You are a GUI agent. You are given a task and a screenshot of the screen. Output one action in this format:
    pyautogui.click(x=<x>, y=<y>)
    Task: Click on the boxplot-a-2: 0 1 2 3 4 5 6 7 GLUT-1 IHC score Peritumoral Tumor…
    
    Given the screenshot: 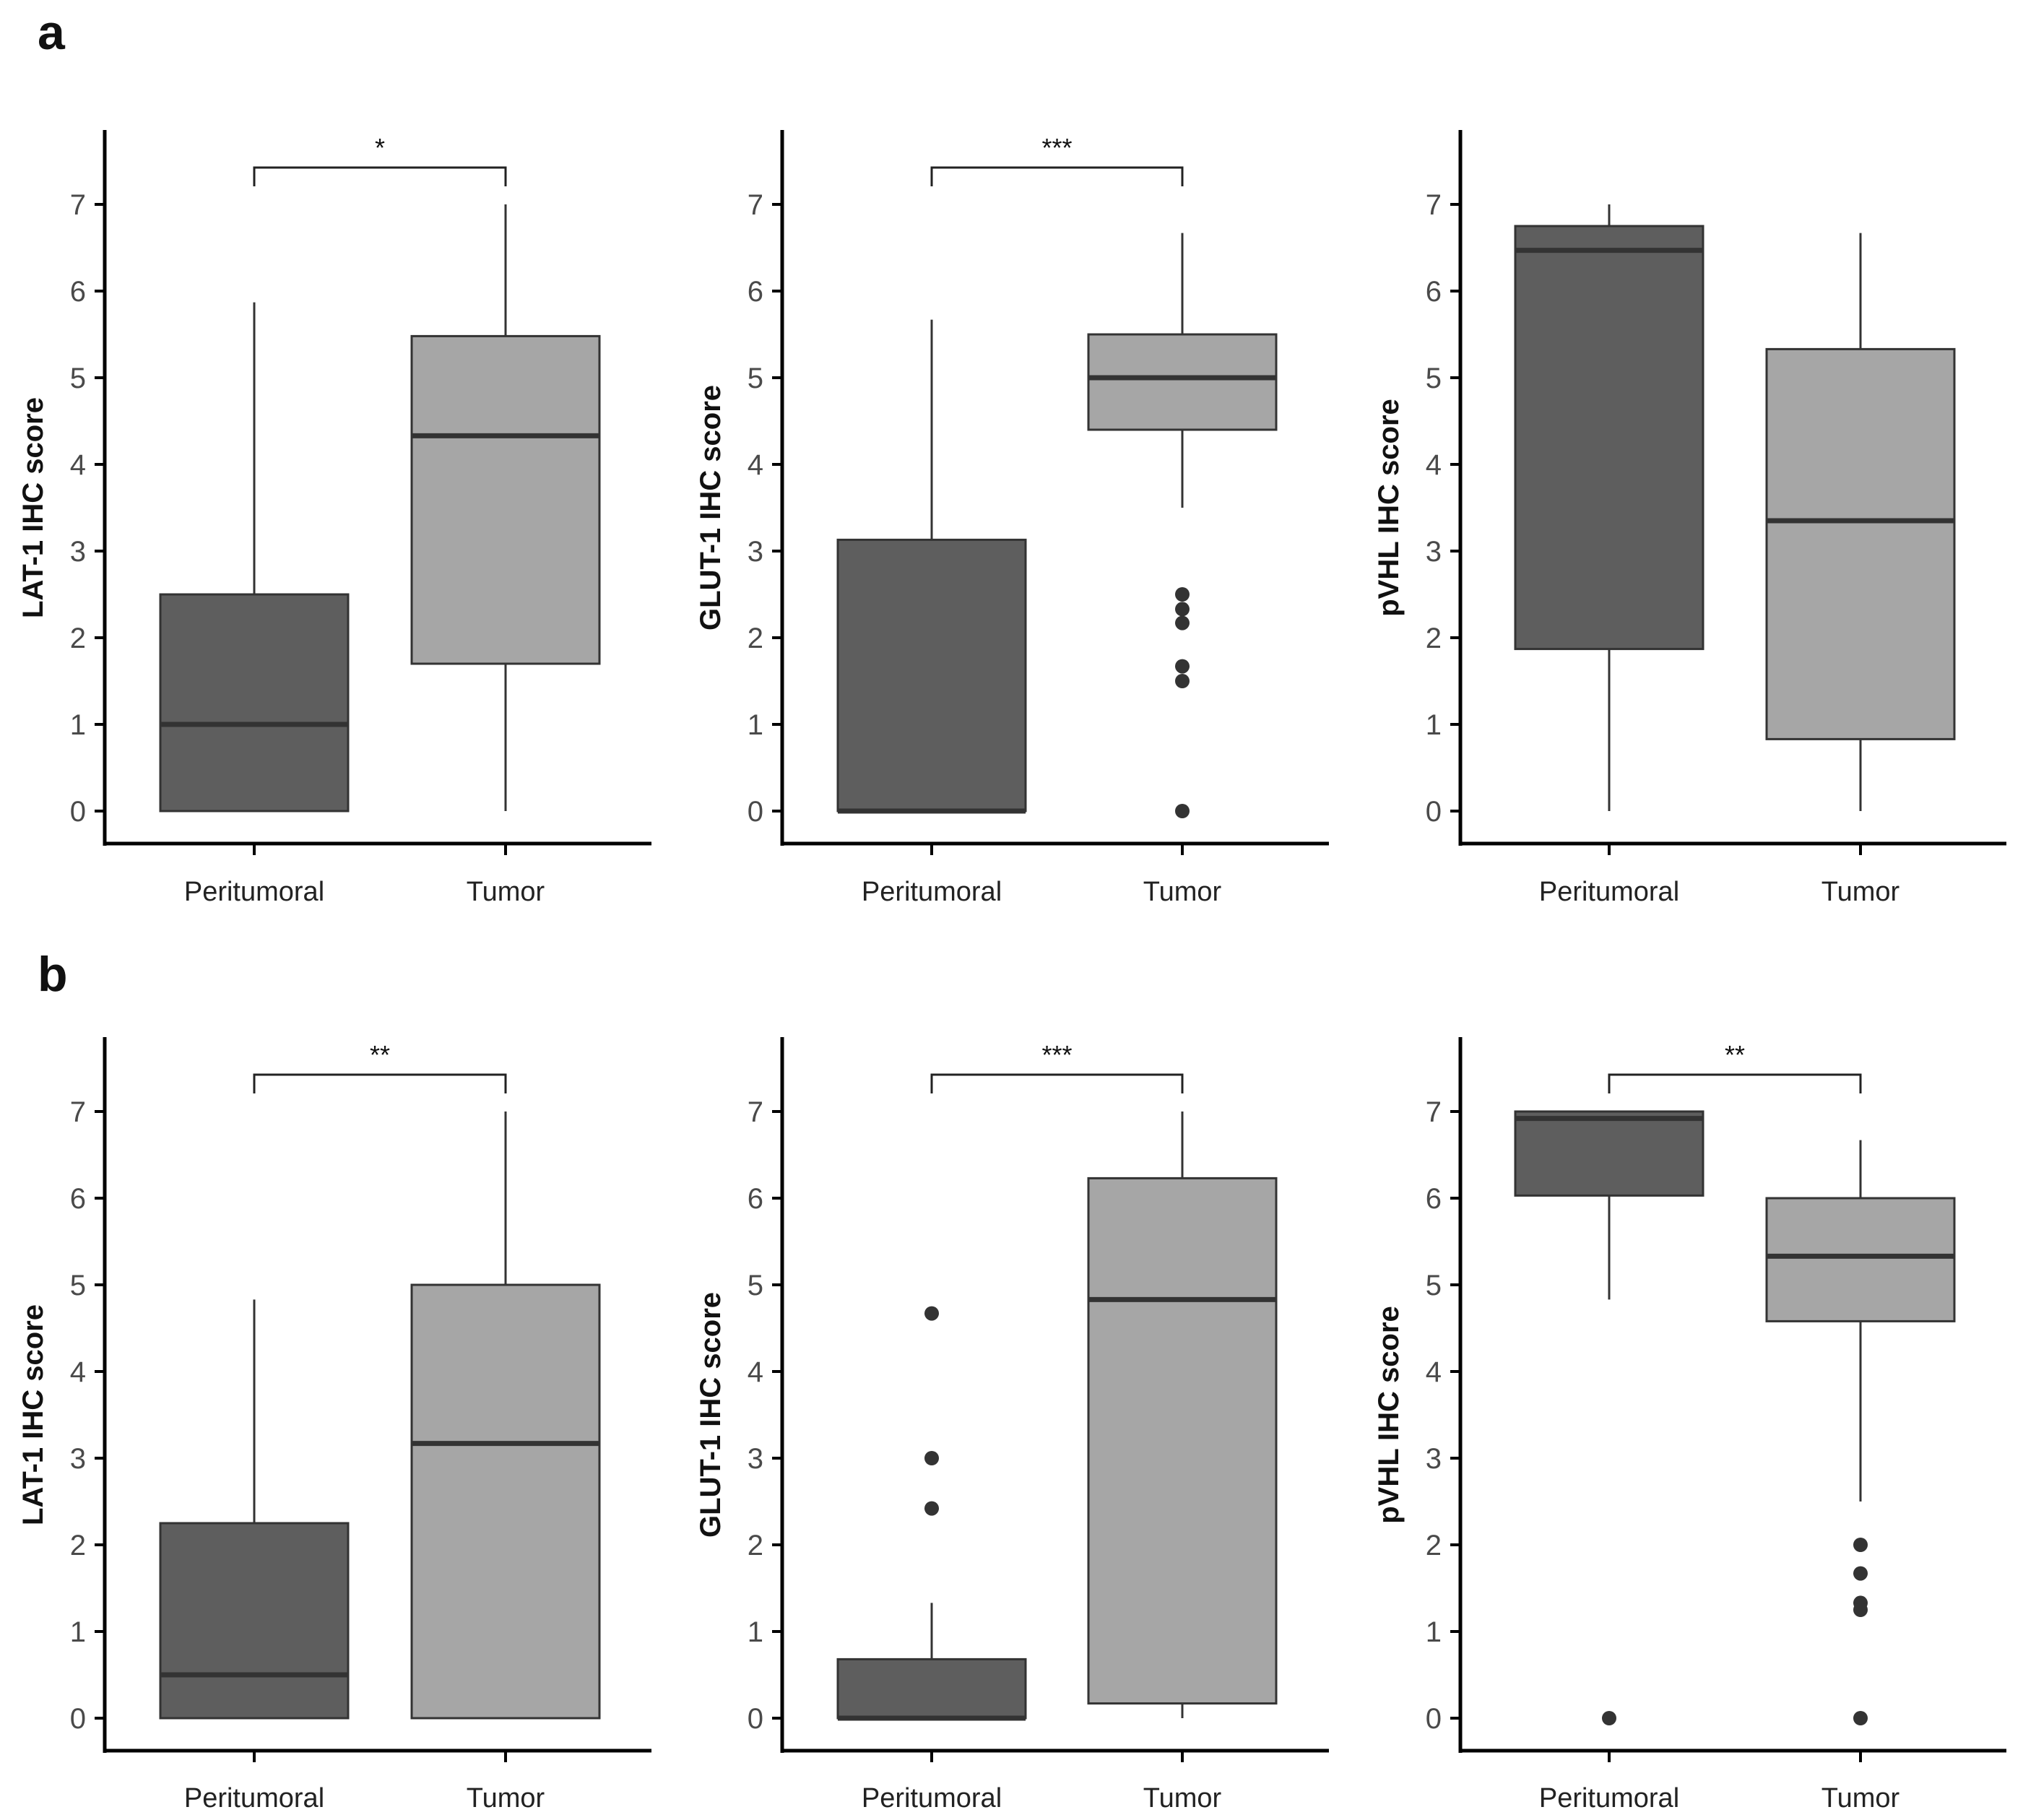 What is the action you would take?
    pyautogui.click(x=1012, y=518)
    